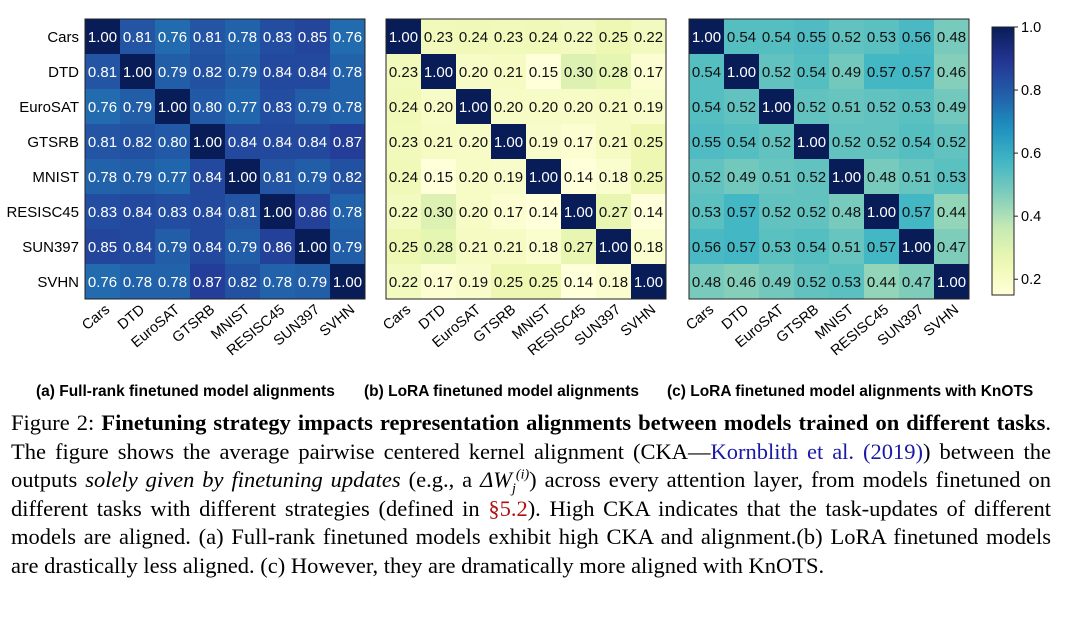 This screenshot has height=629, width=1065. I want to click on cell-value-label: 0.56, so click(916, 37).